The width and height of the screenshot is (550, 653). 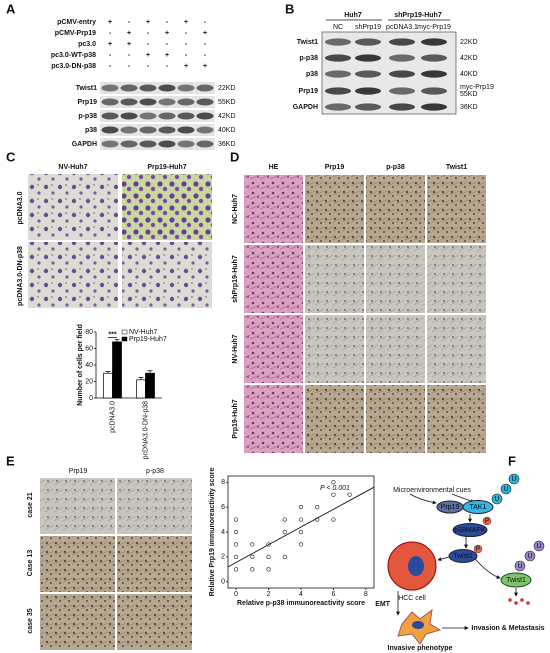 What do you see at coordinates (333, 594) in the screenshot?
I see `x-tick-label: 6` at bounding box center [333, 594].